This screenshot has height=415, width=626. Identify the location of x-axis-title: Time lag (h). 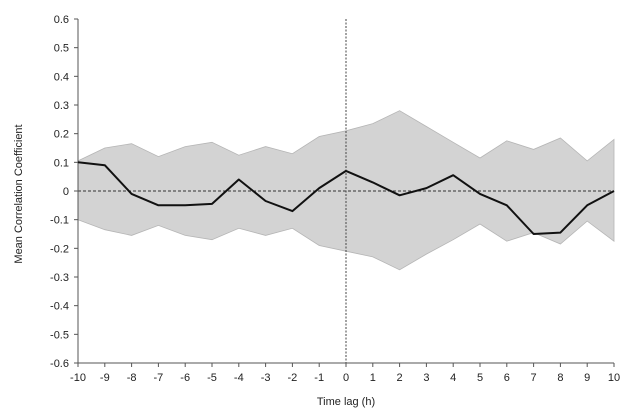
(346, 402).